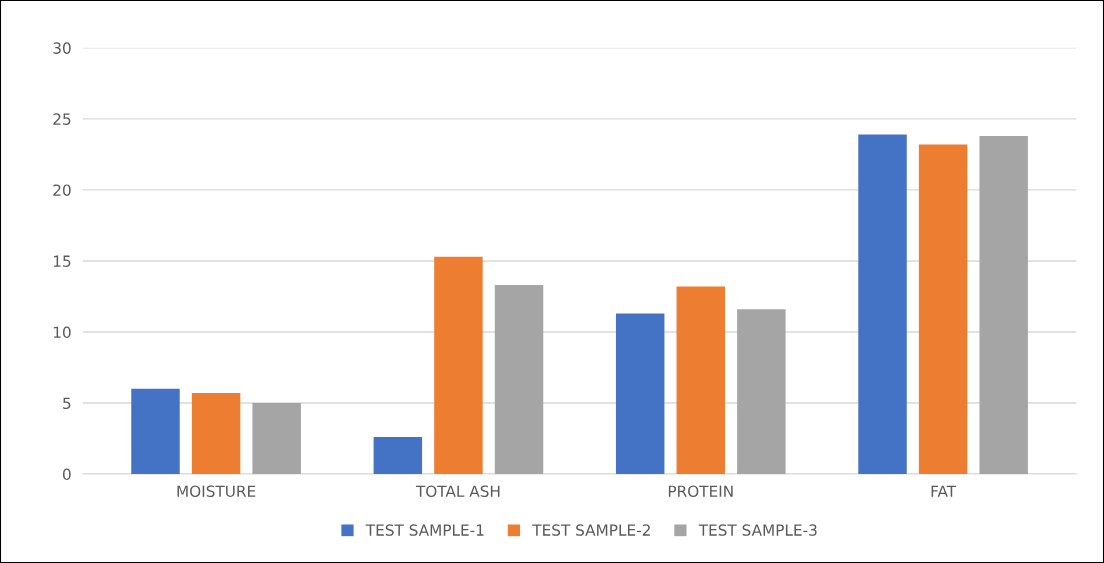 The height and width of the screenshot is (563, 1104). What do you see at coordinates (66, 474) in the screenshot?
I see `y-tick-label: 0` at bounding box center [66, 474].